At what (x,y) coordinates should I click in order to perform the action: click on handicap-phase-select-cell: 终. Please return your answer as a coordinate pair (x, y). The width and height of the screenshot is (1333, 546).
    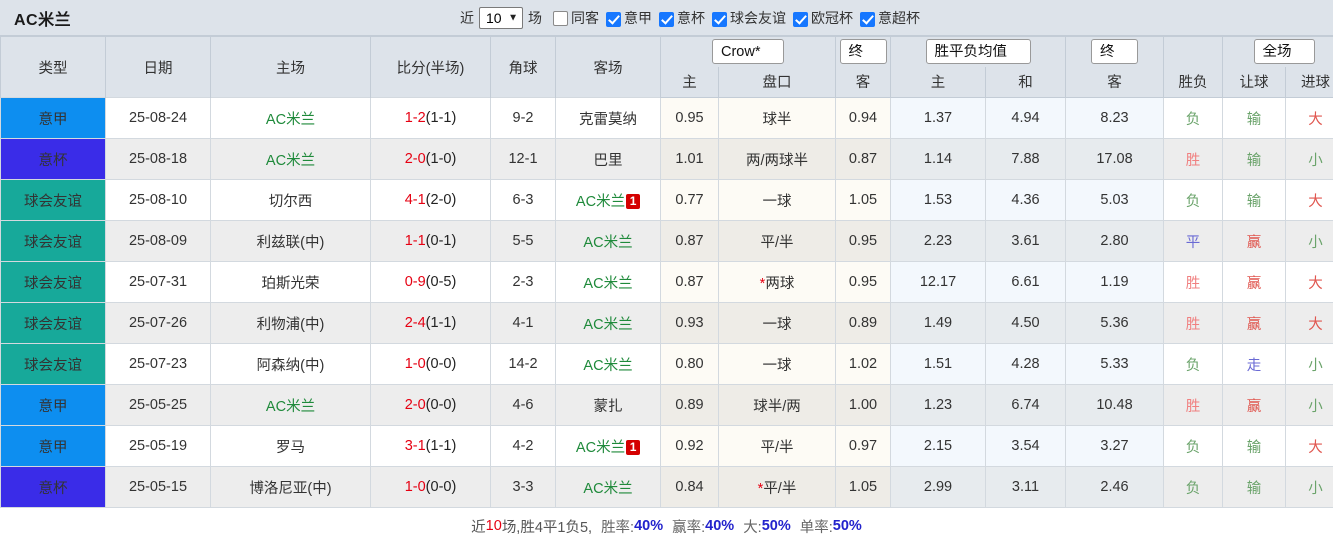
    Looking at the image, I should click on (863, 51).